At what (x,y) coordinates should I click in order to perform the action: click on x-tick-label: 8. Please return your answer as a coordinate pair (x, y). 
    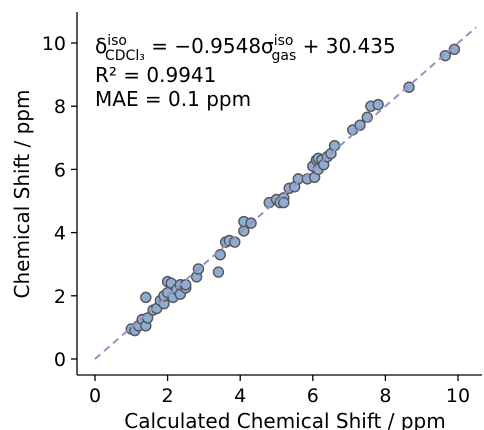
    Looking at the image, I should click on (385, 396).